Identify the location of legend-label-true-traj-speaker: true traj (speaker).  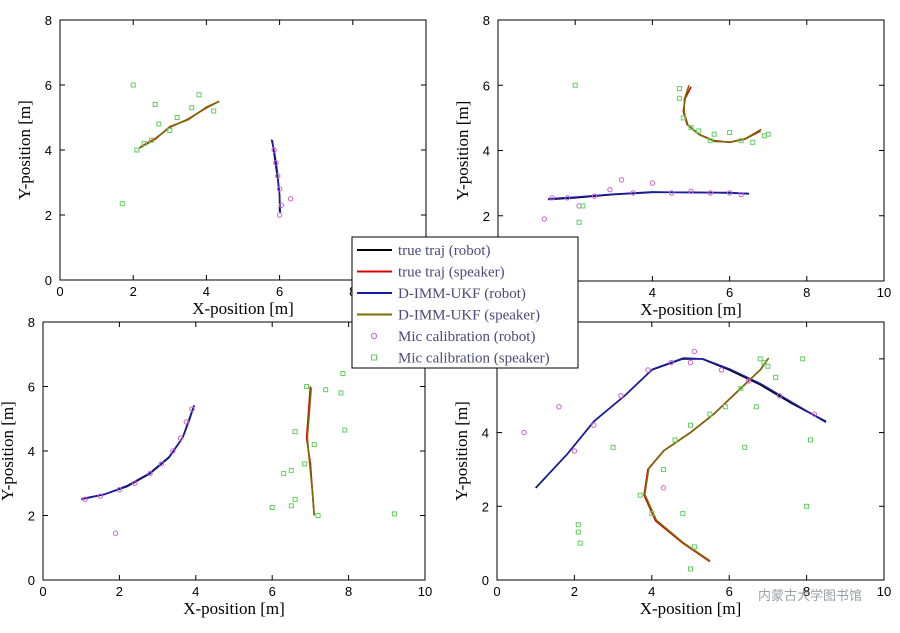
(451, 273).